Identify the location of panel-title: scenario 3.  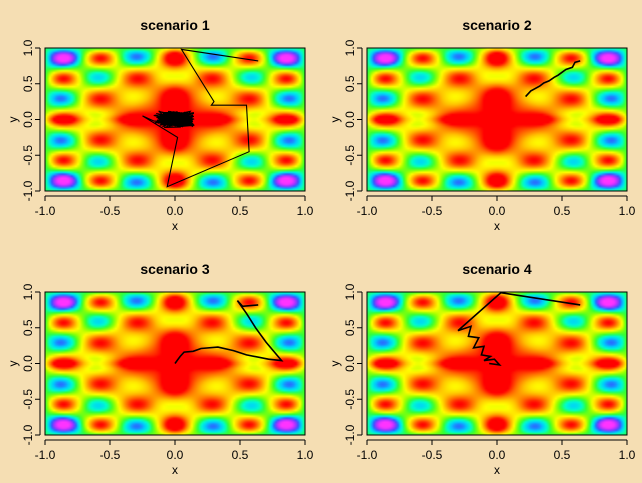
(174, 269).